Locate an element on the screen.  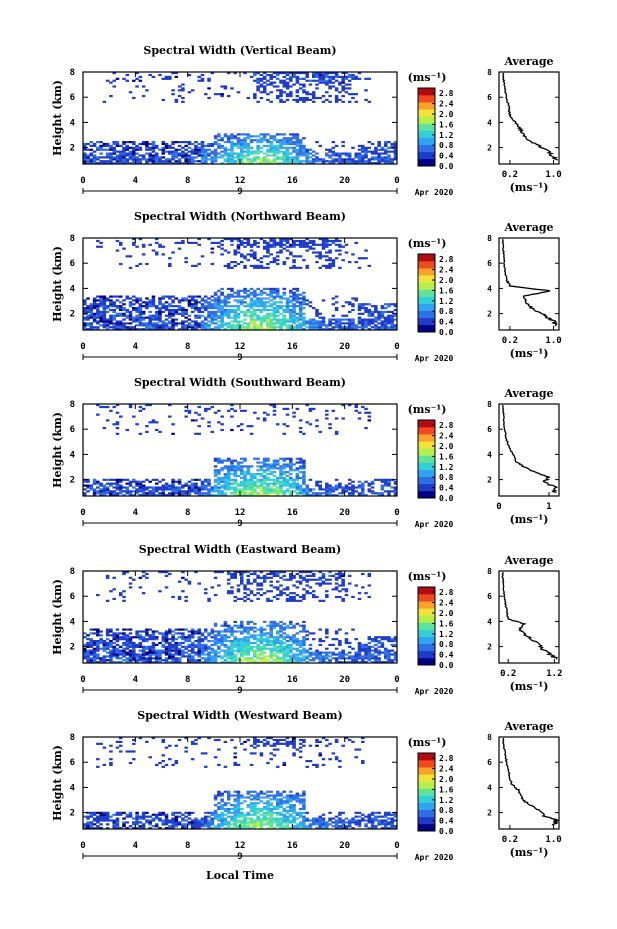
colorbar-tick-label: 2.8 is located at coordinates (446, 259).